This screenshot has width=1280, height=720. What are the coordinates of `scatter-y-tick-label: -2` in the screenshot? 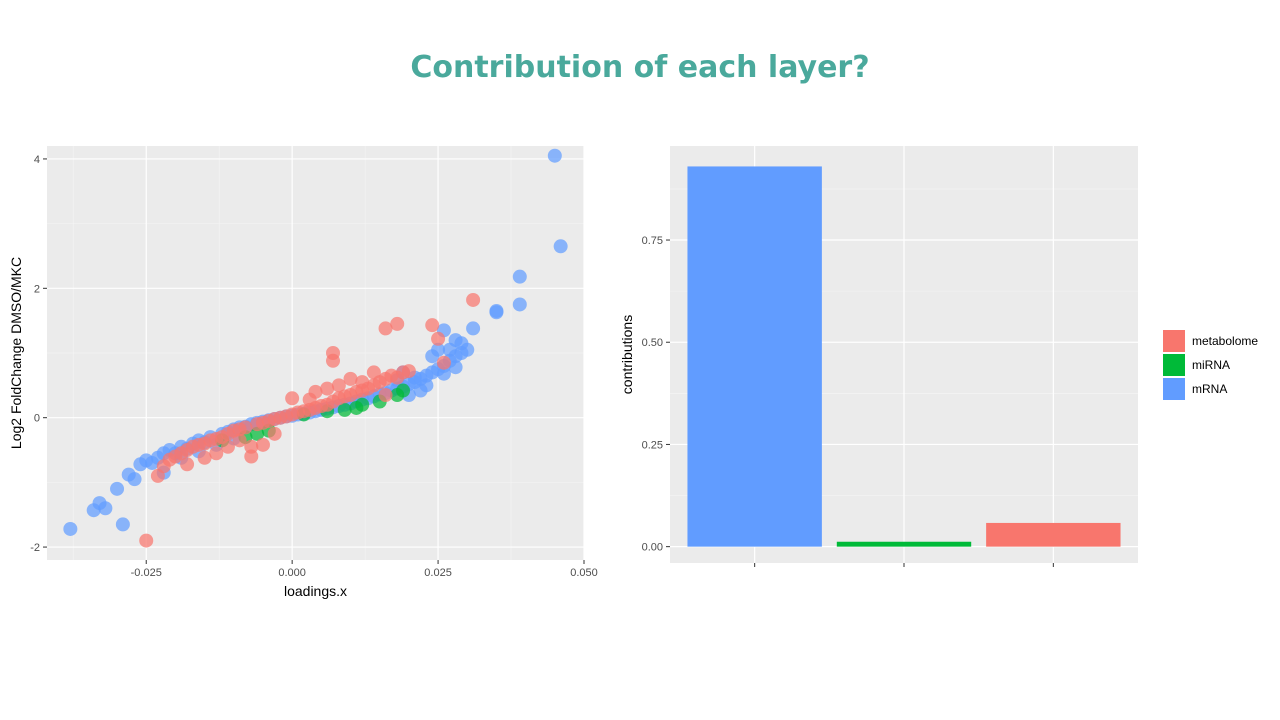 It's located at (35, 548).